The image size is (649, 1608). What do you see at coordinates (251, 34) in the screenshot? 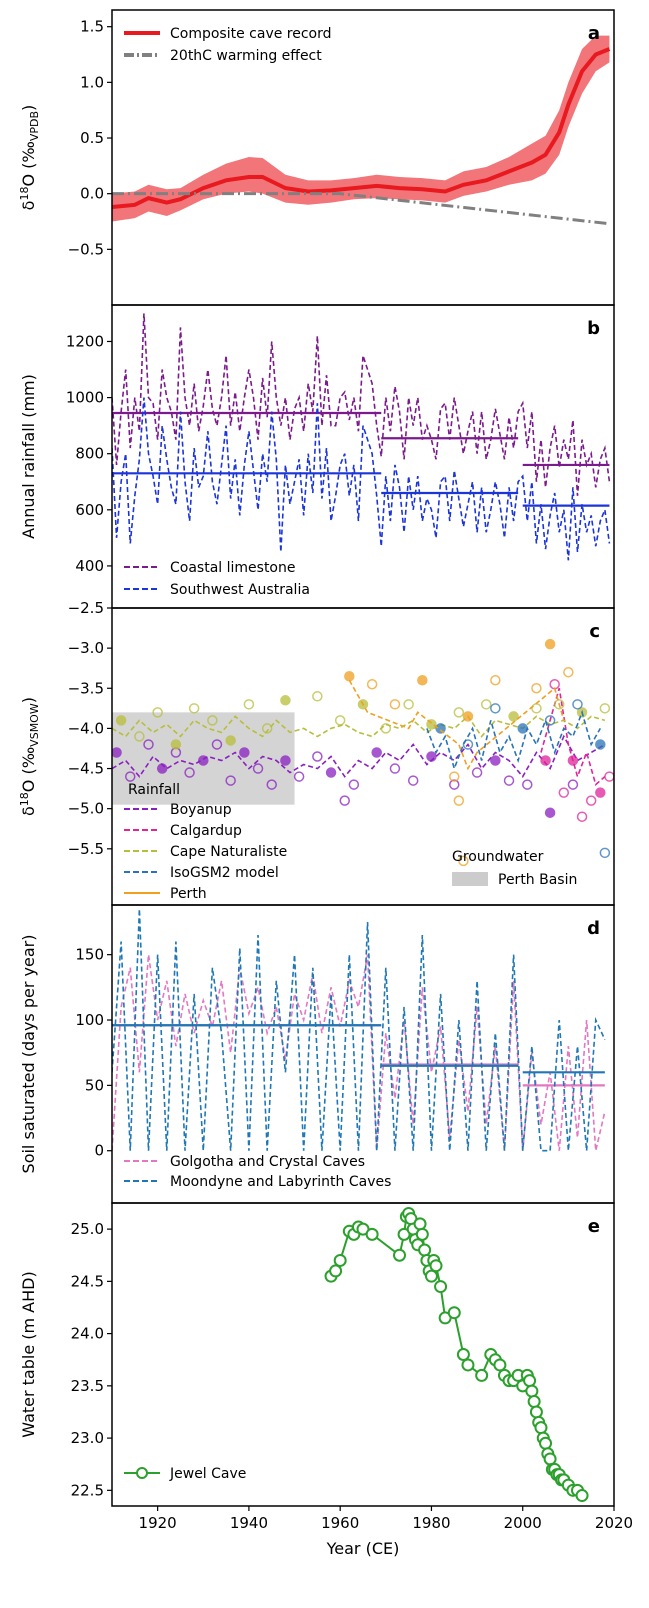
I see `legend-label: Composite cave record` at bounding box center [251, 34].